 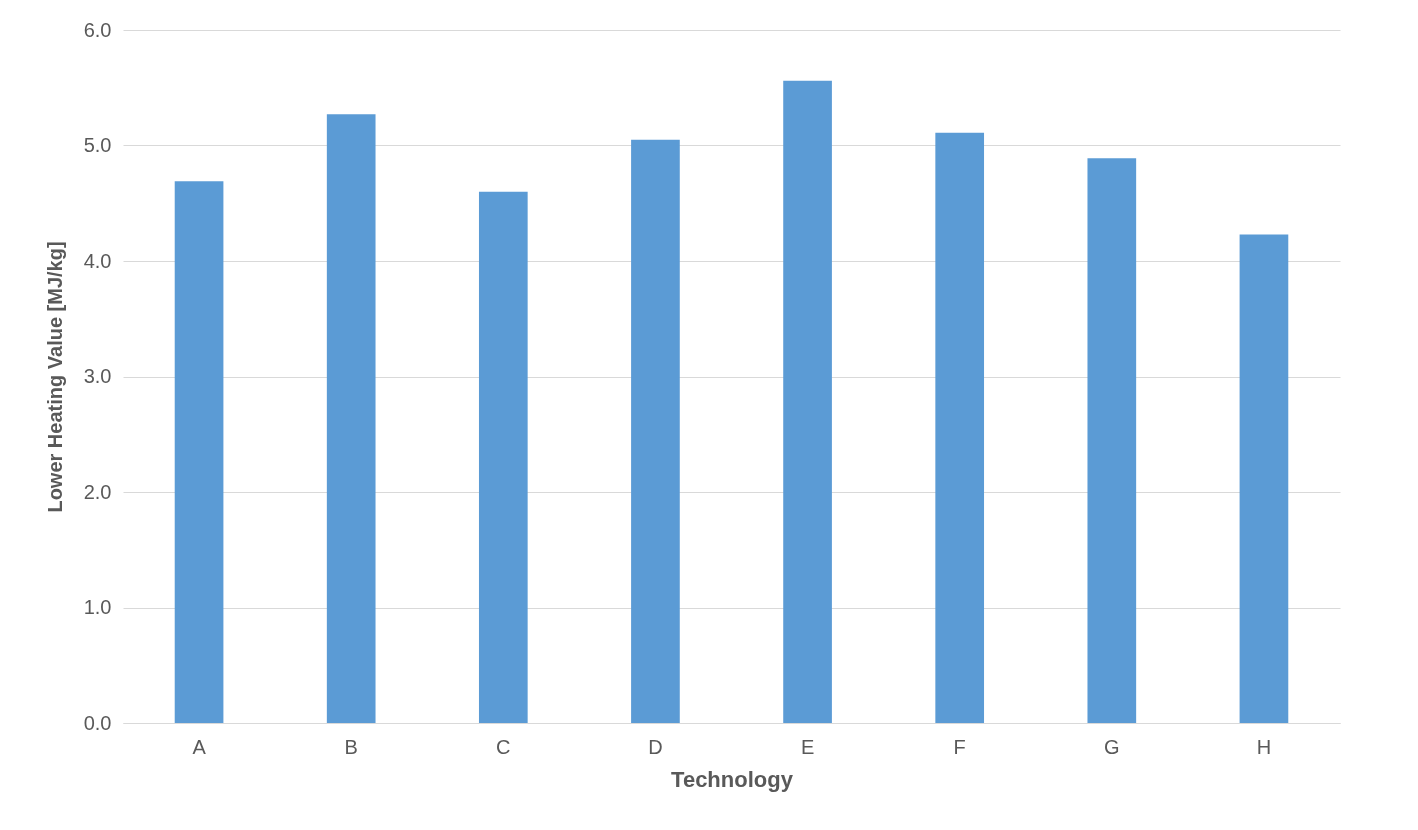 What do you see at coordinates (732, 779) in the screenshot?
I see `x-axis-title: Technology` at bounding box center [732, 779].